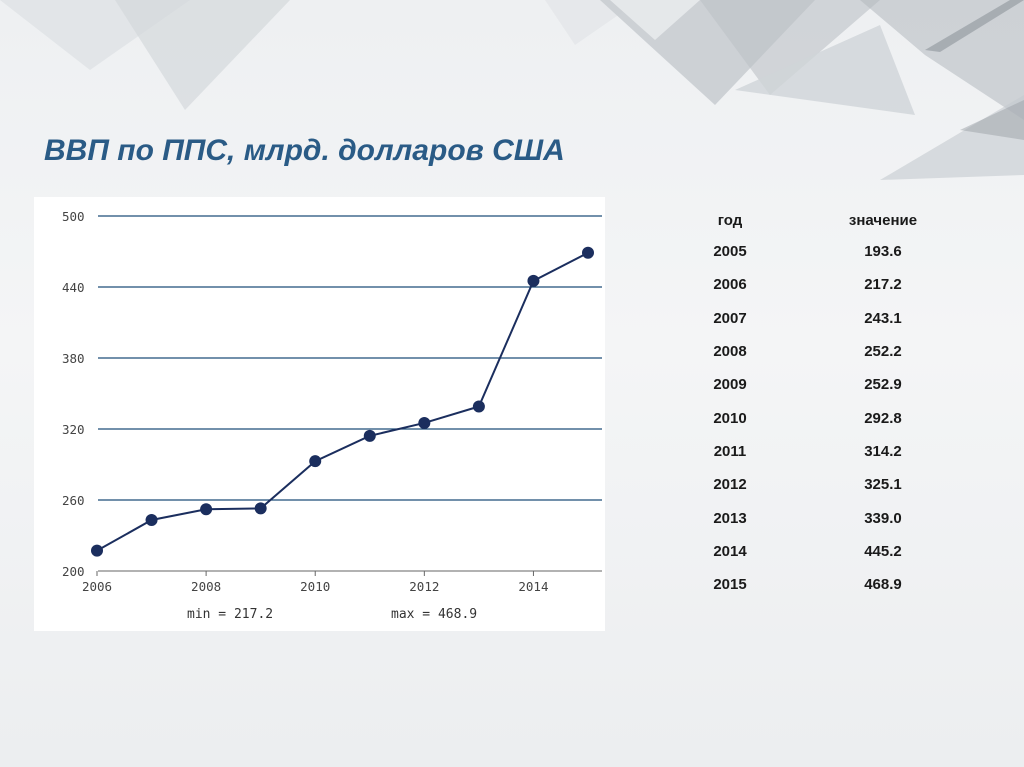 The image size is (1024, 767). What do you see at coordinates (73, 358) in the screenshot?
I see `y-tick-label: 380` at bounding box center [73, 358].